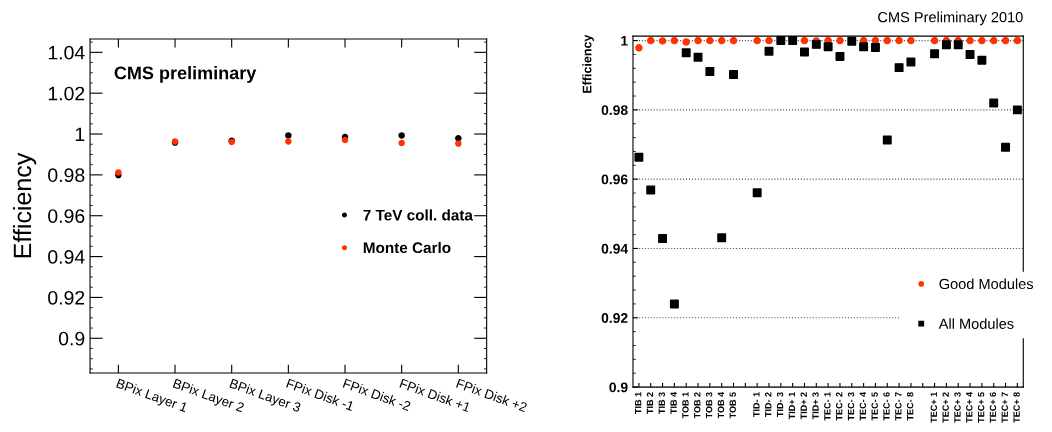 The height and width of the screenshot is (432, 1052). I want to click on x-tick-label: TID+ 1, so click(791, 406).